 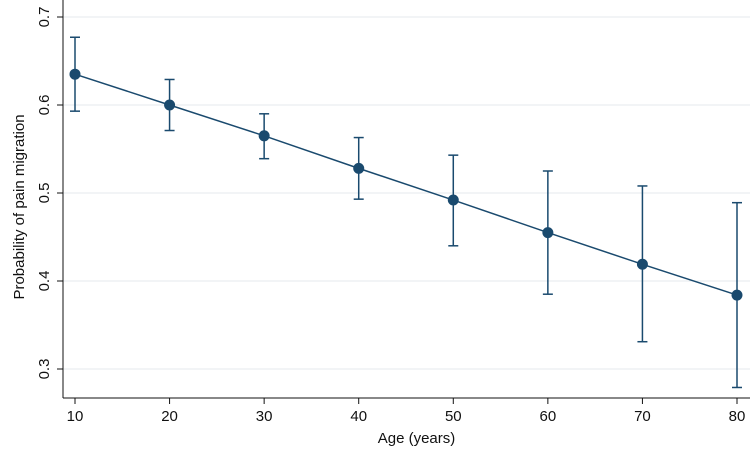 I want to click on x-tick-label: 30, so click(x=264, y=416).